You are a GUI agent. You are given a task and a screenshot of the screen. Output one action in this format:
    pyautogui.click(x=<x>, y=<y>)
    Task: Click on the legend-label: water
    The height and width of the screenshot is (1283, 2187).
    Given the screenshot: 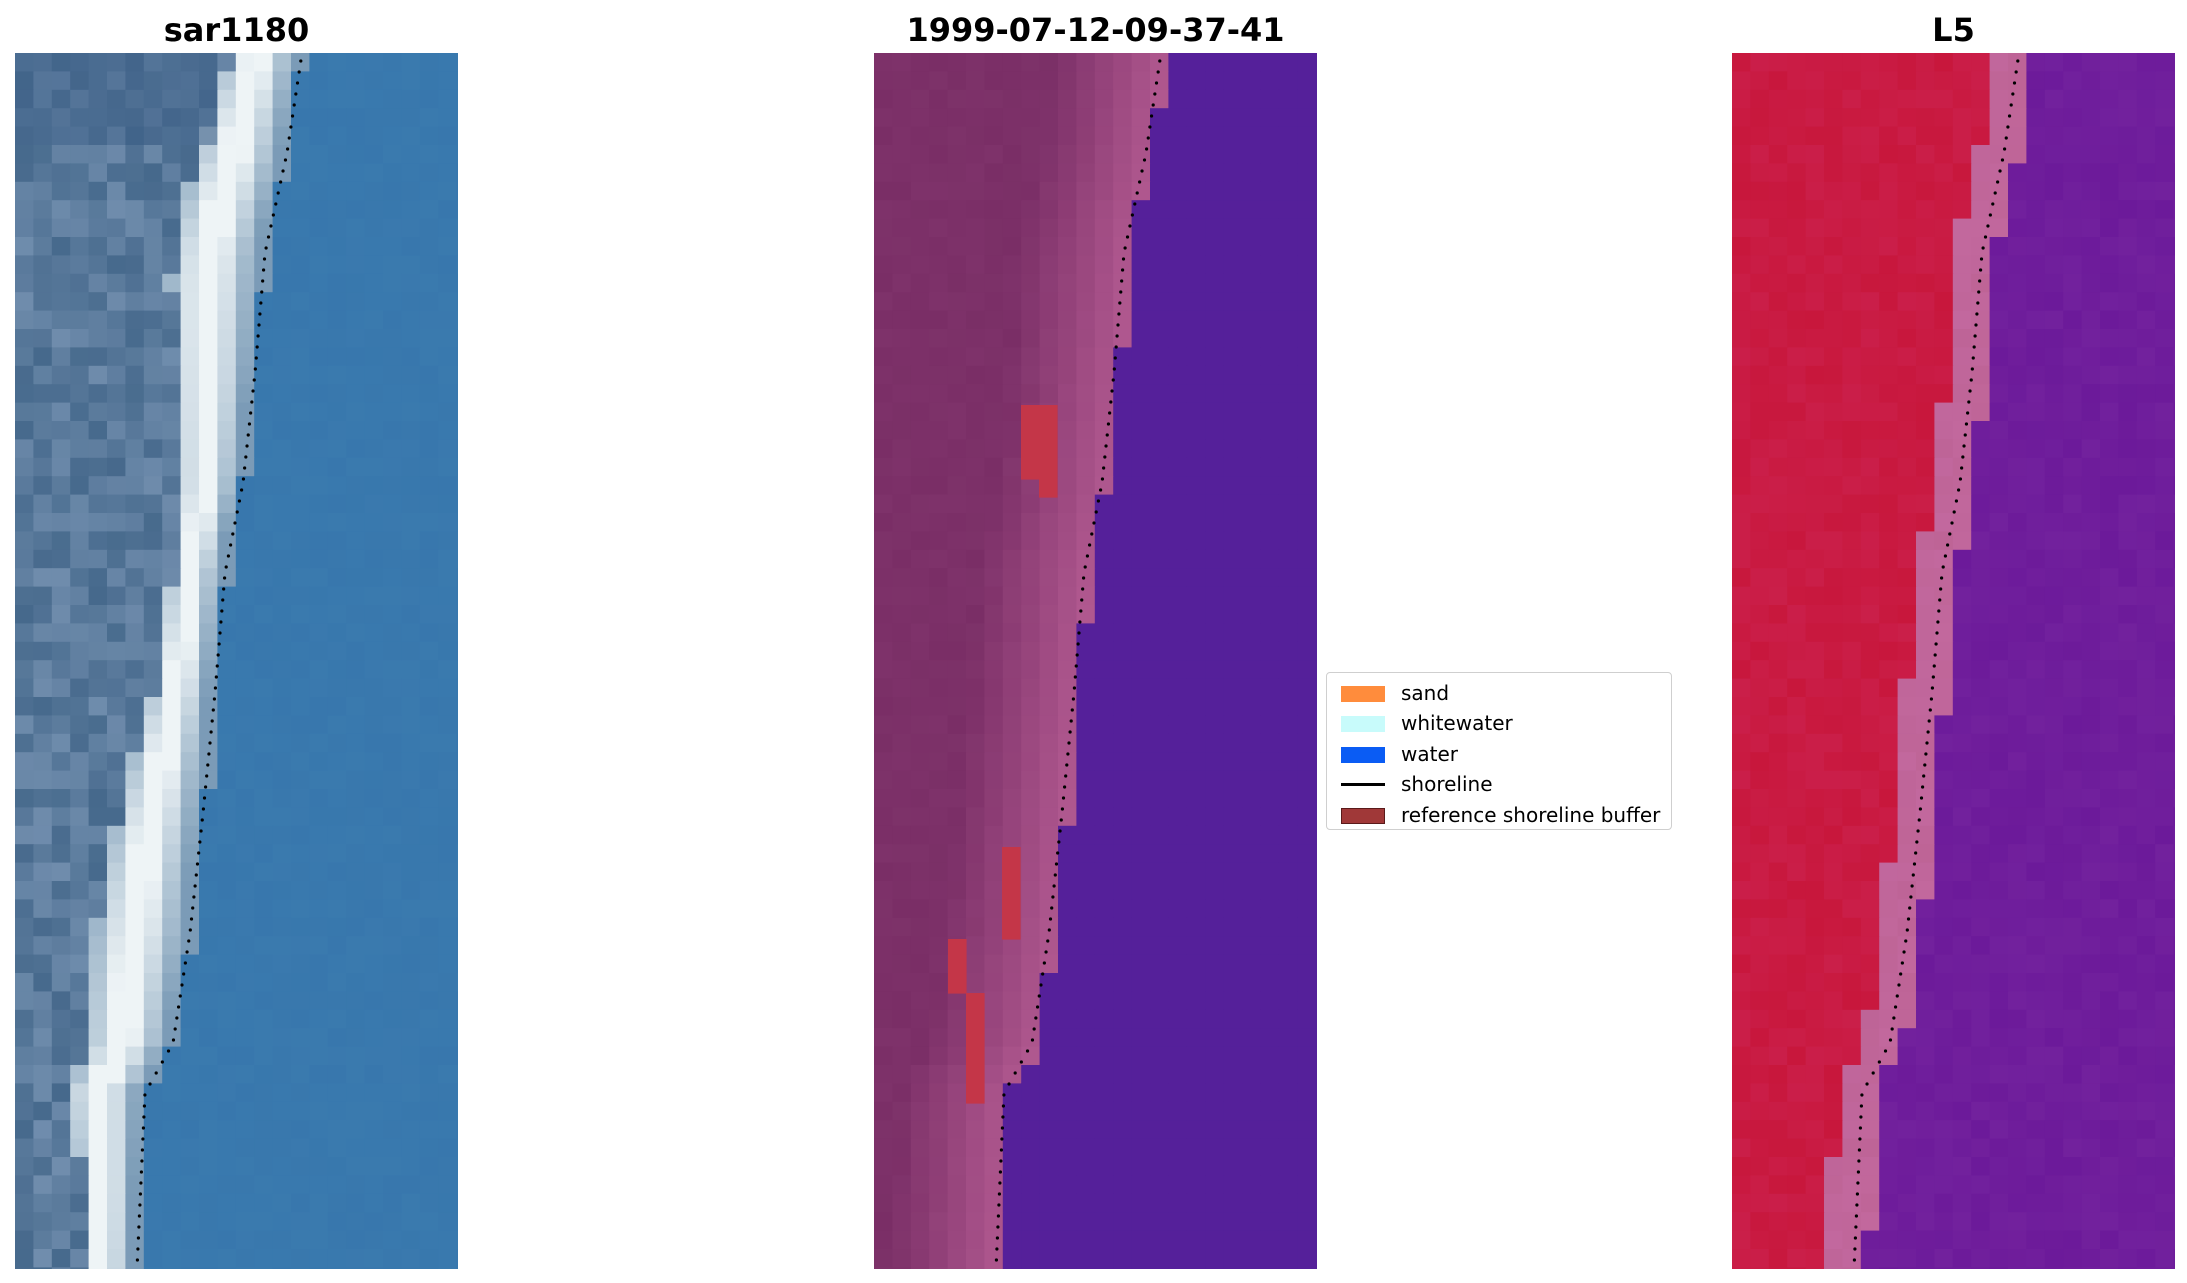 What is the action you would take?
    pyautogui.click(x=1429, y=753)
    